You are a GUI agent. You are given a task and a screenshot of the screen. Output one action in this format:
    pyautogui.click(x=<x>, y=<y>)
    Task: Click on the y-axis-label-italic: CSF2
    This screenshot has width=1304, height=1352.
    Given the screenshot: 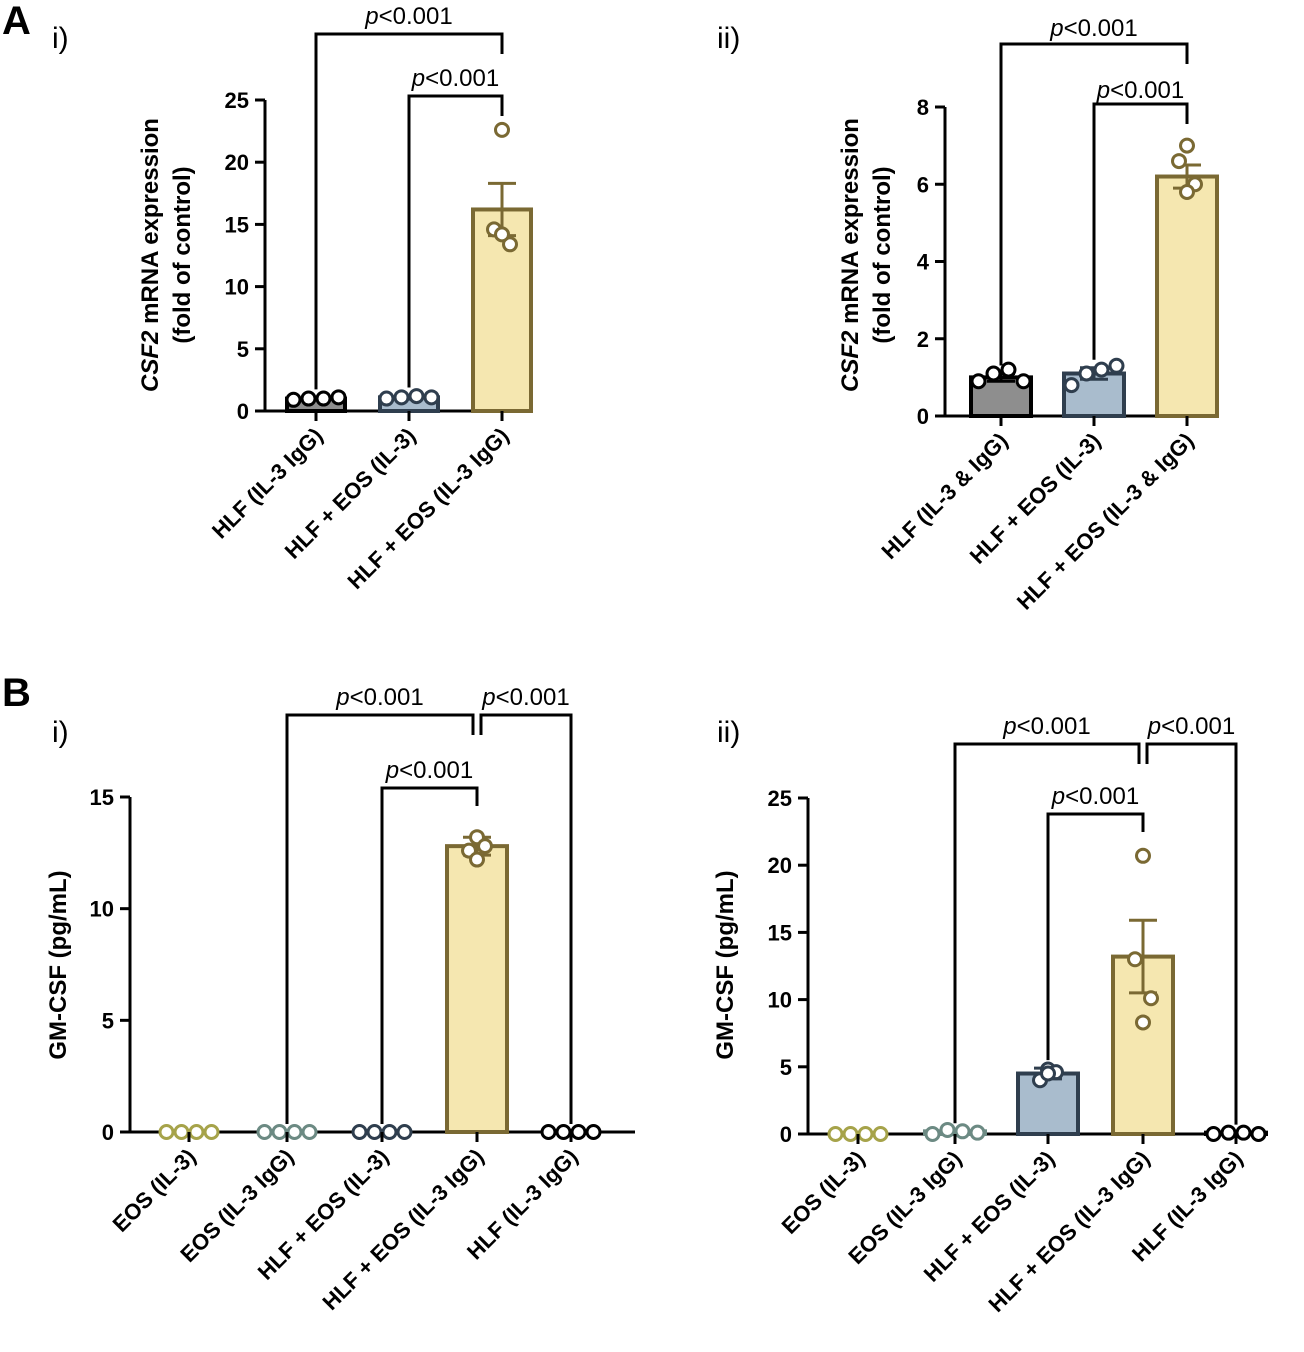 What is the action you would take?
    pyautogui.click(x=150, y=361)
    